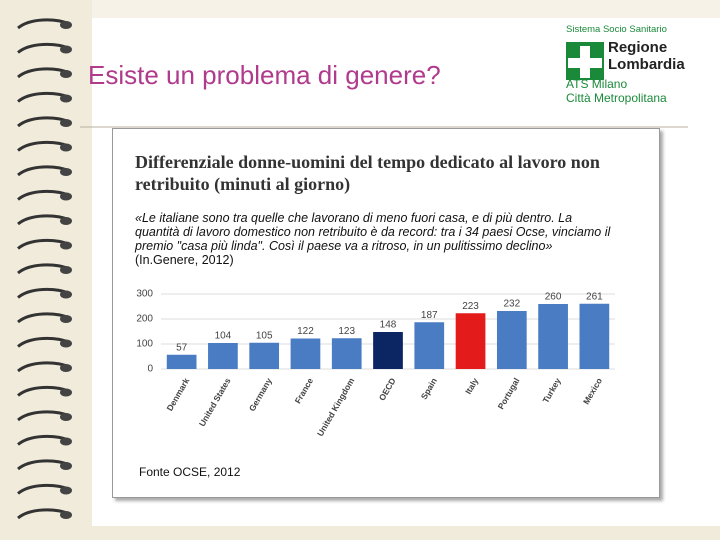 The image size is (720, 540). What do you see at coordinates (594, 296) in the screenshot?
I see `value-label: 261` at bounding box center [594, 296].